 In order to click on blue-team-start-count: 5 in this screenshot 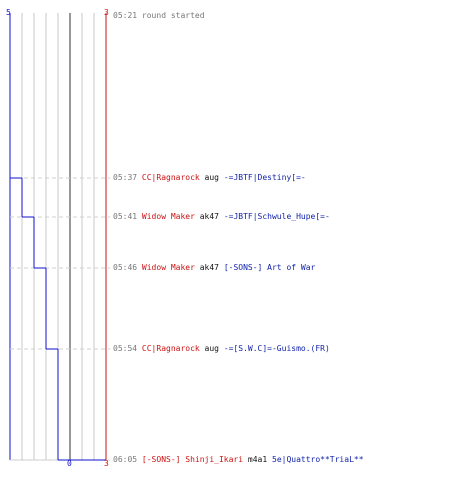, I will do `click(8, 12)`.